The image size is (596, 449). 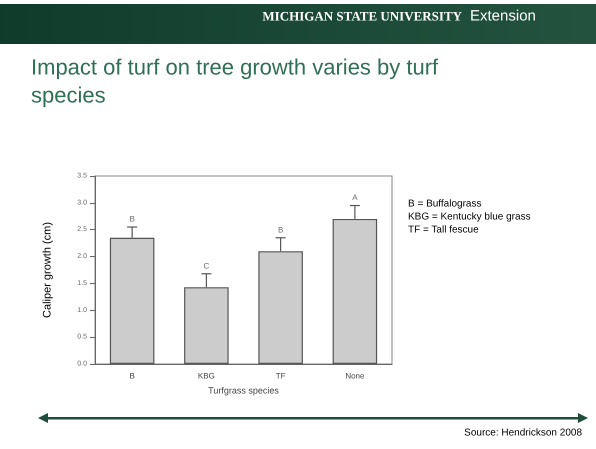 What do you see at coordinates (503, 16) in the screenshot?
I see `text: Extension` at bounding box center [503, 16].